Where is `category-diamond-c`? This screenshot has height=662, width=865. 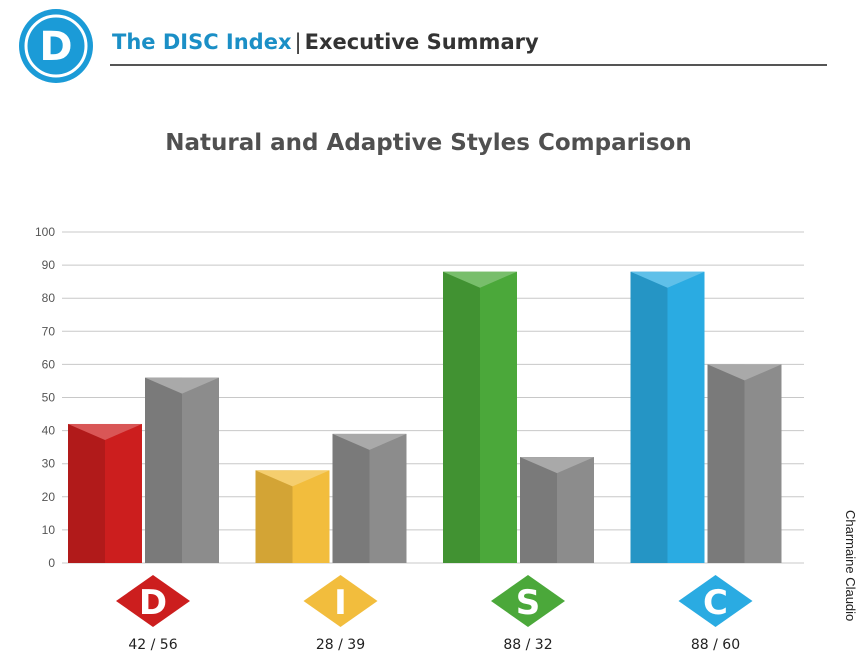 category-diamond-c is located at coordinates (715, 601).